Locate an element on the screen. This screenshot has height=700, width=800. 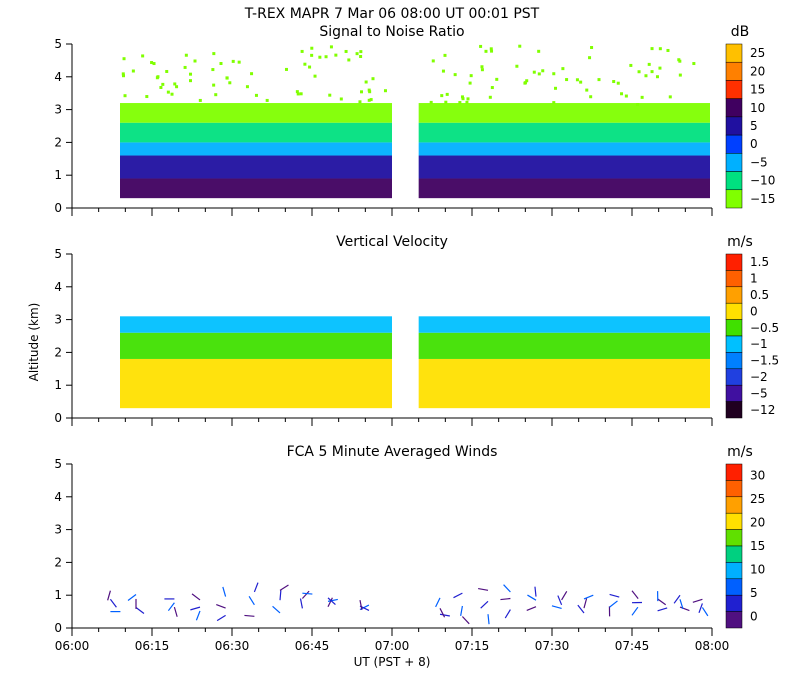
x-tick-label: 07:15 is located at coordinates (472, 646).